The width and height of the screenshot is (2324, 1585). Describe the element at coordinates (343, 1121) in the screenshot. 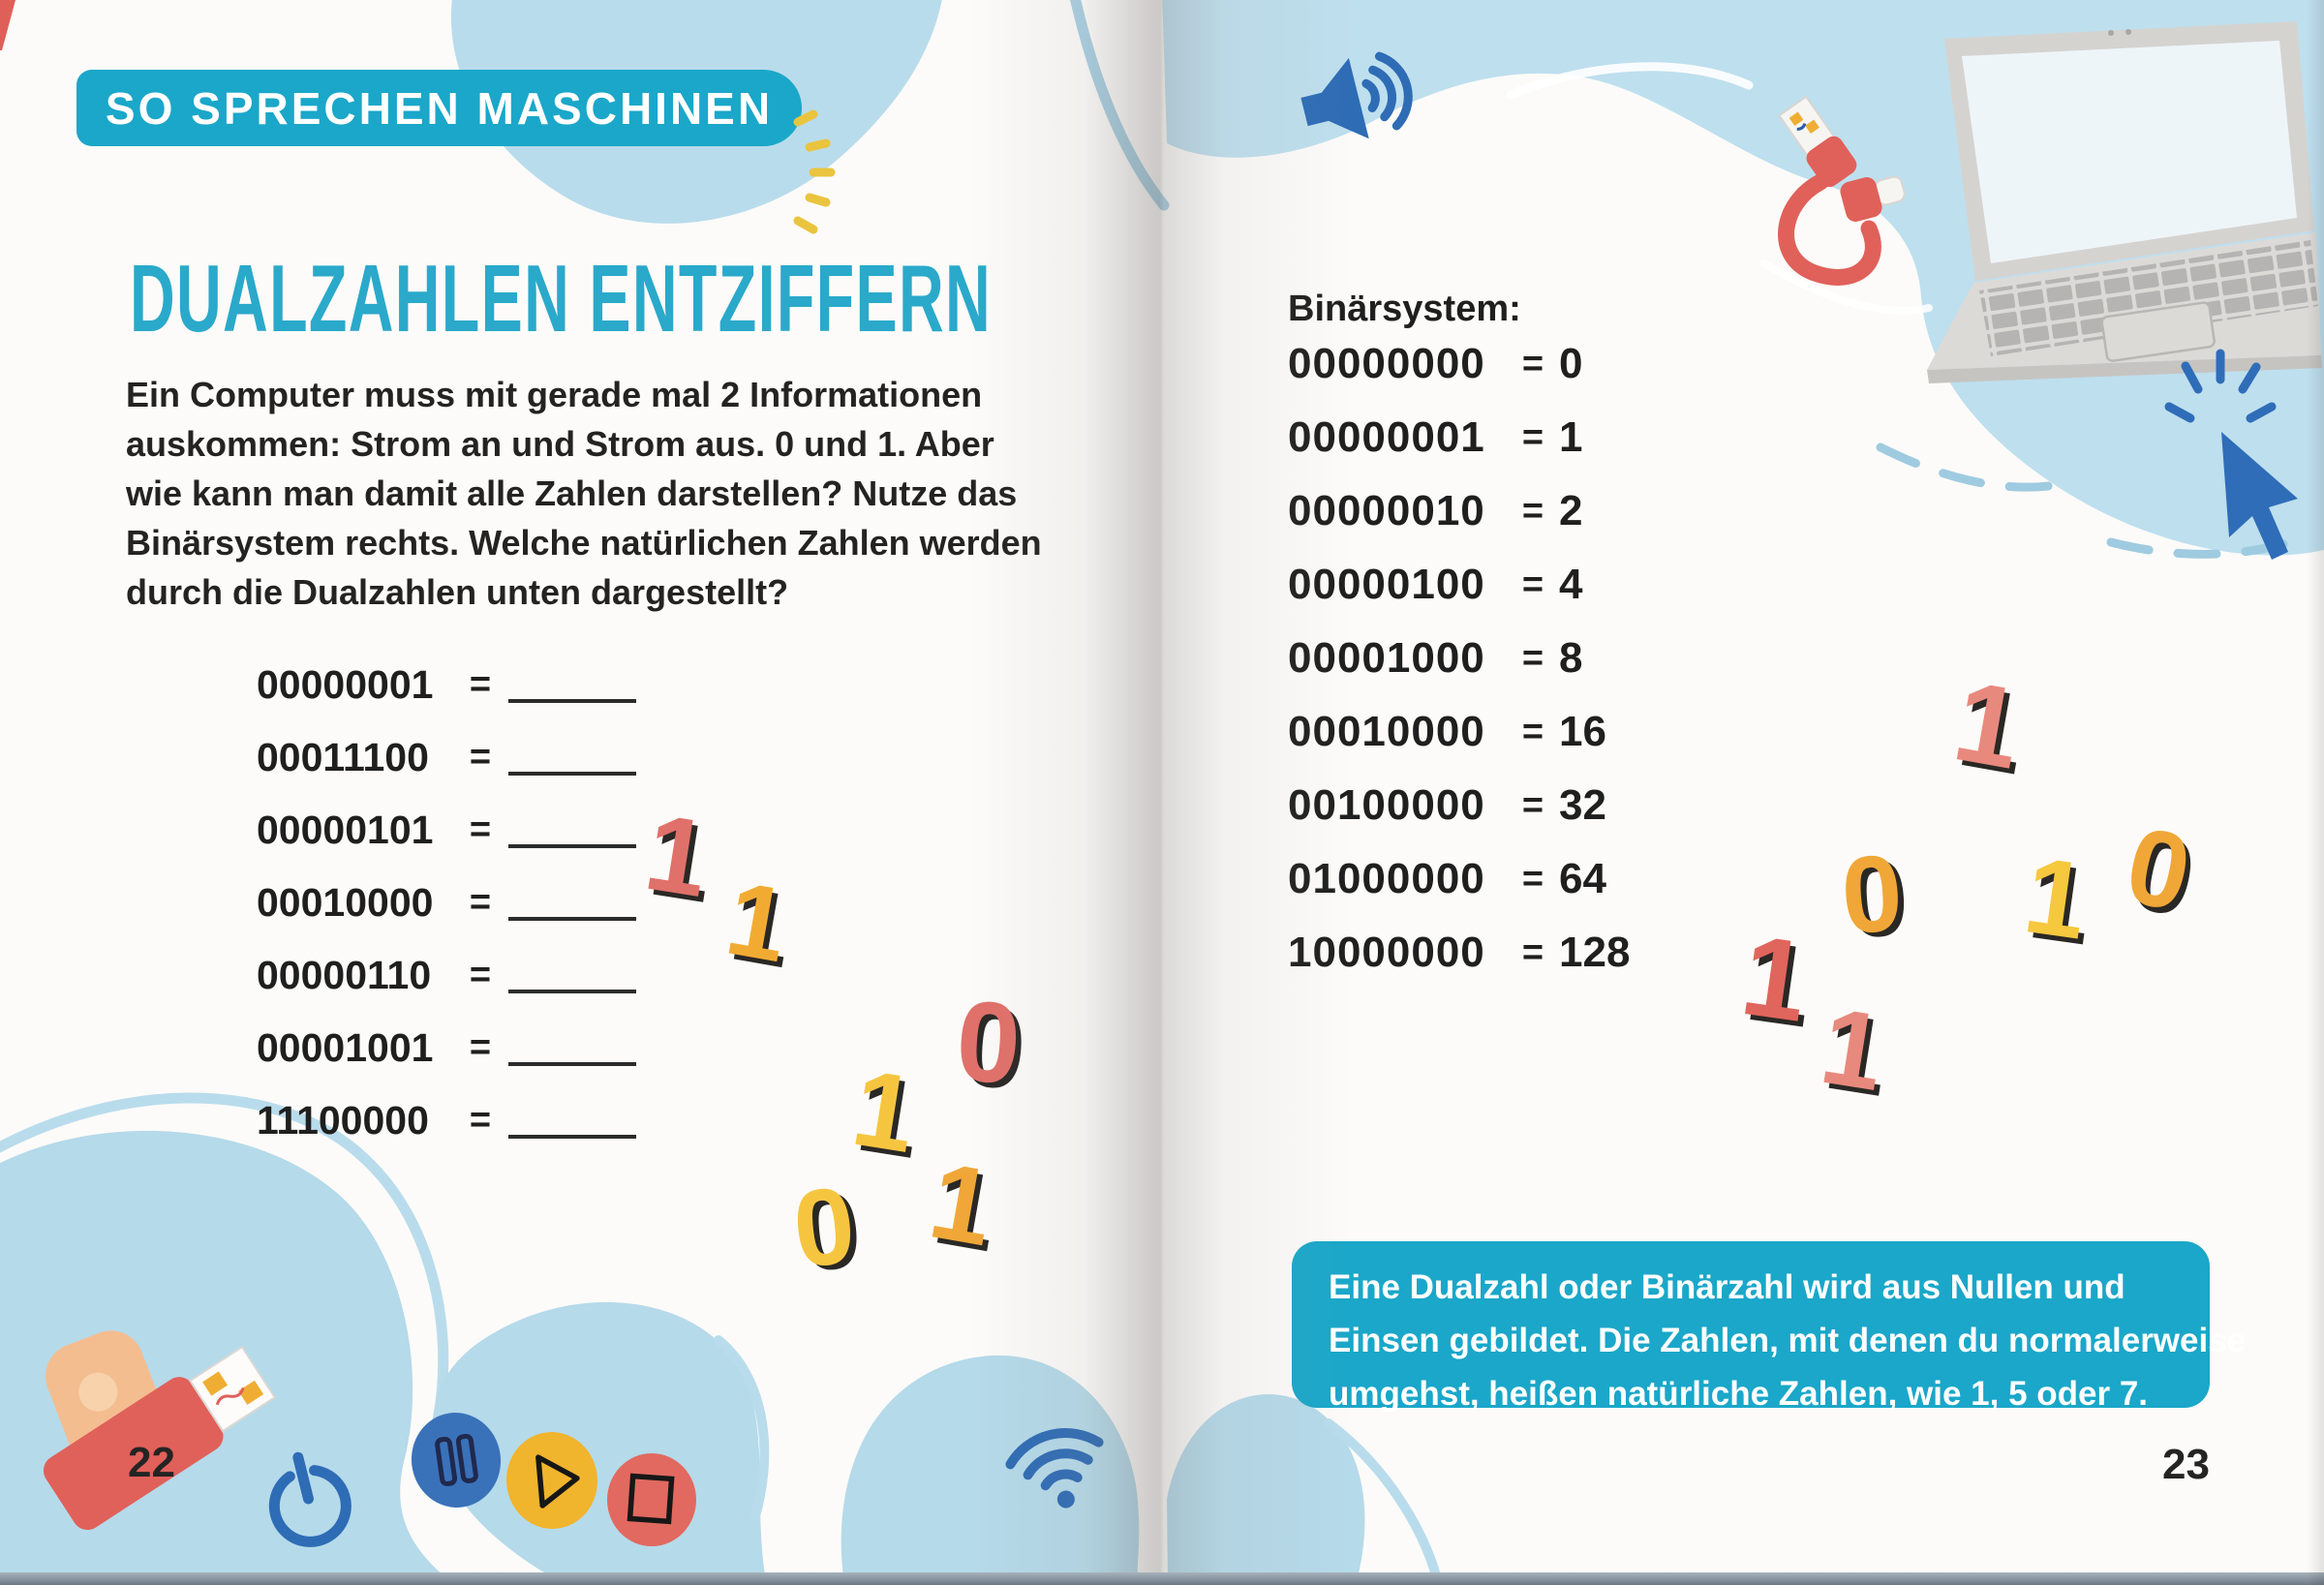

I see `binary-number: 11100000` at that location.